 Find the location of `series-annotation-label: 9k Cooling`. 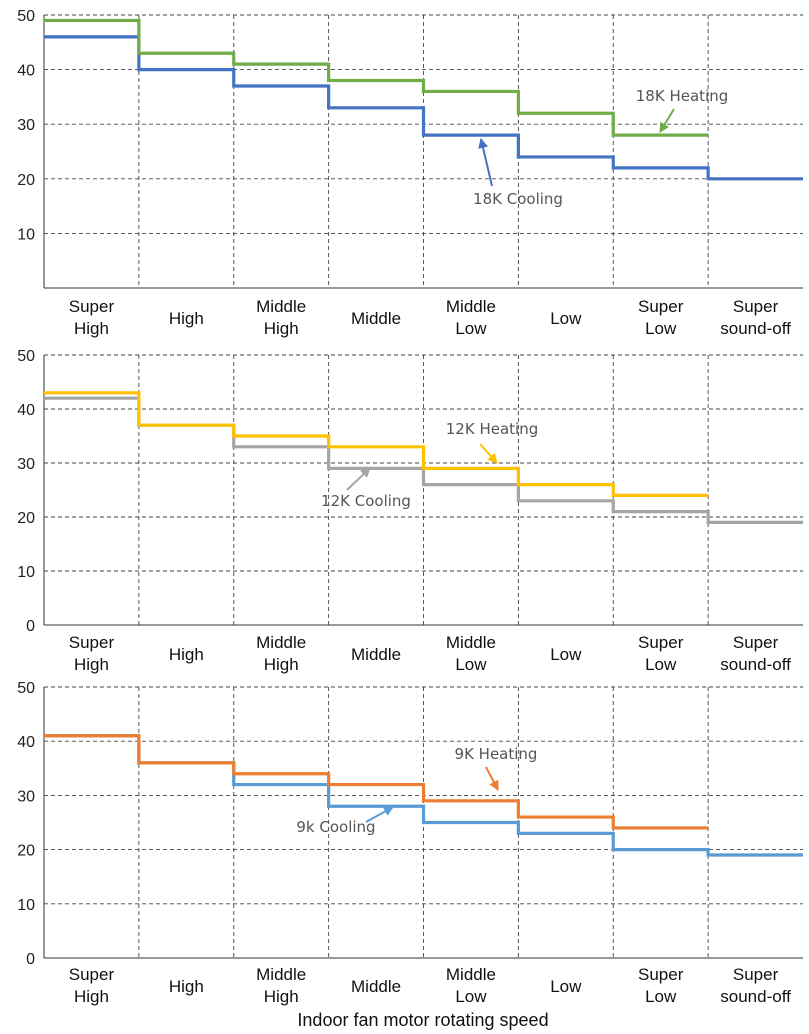

series-annotation-label: 9k Cooling is located at coordinates (335, 827).